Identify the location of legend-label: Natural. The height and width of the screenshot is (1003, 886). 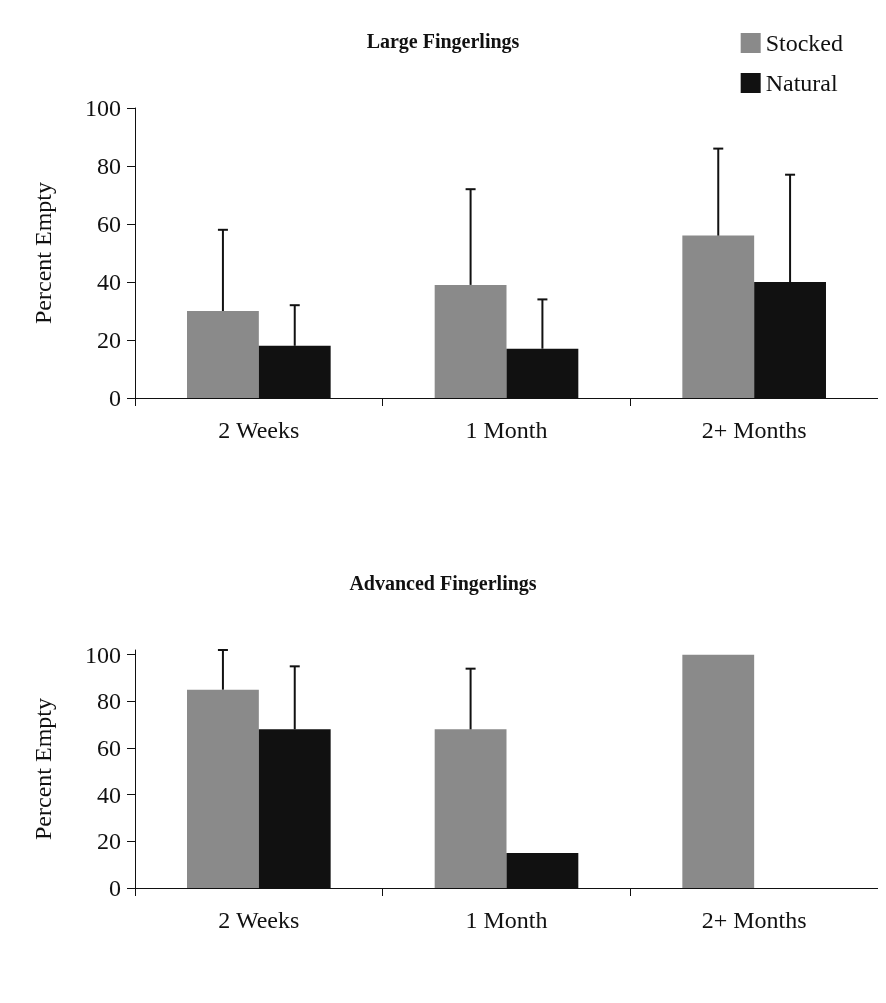
(801, 83).